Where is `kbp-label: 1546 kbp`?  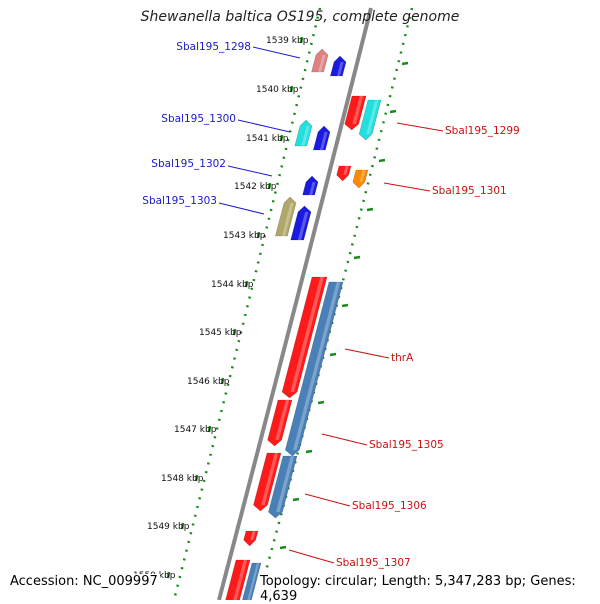 kbp-label: 1546 kbp is located at coordinates (208, 382).